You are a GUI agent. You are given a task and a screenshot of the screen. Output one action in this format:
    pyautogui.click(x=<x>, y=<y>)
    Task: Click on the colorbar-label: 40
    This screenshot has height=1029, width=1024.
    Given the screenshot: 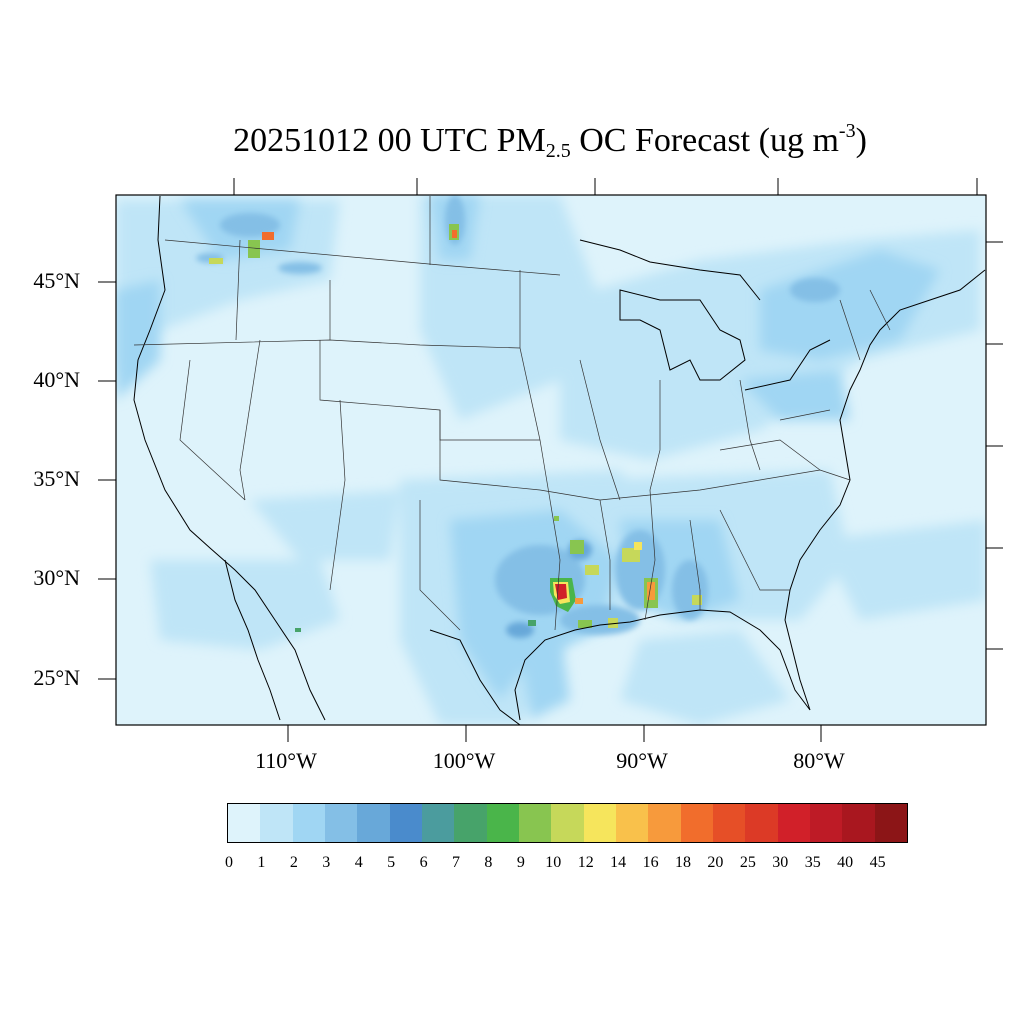 What is the action you would take?
    pyautogui.click(x=845, y=862)
    